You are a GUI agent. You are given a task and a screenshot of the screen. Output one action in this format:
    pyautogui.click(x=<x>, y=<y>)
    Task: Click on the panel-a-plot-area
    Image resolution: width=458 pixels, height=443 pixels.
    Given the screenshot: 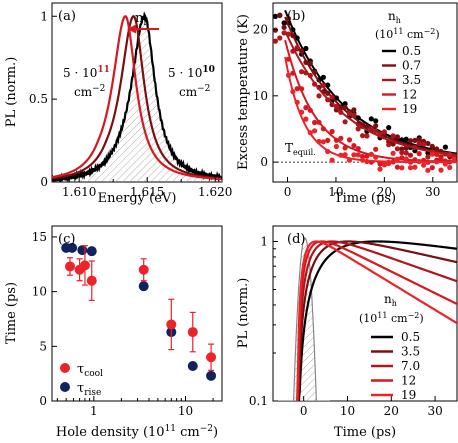 What is the action you would take?
    pyautogui.click(x=137, y=96)
    